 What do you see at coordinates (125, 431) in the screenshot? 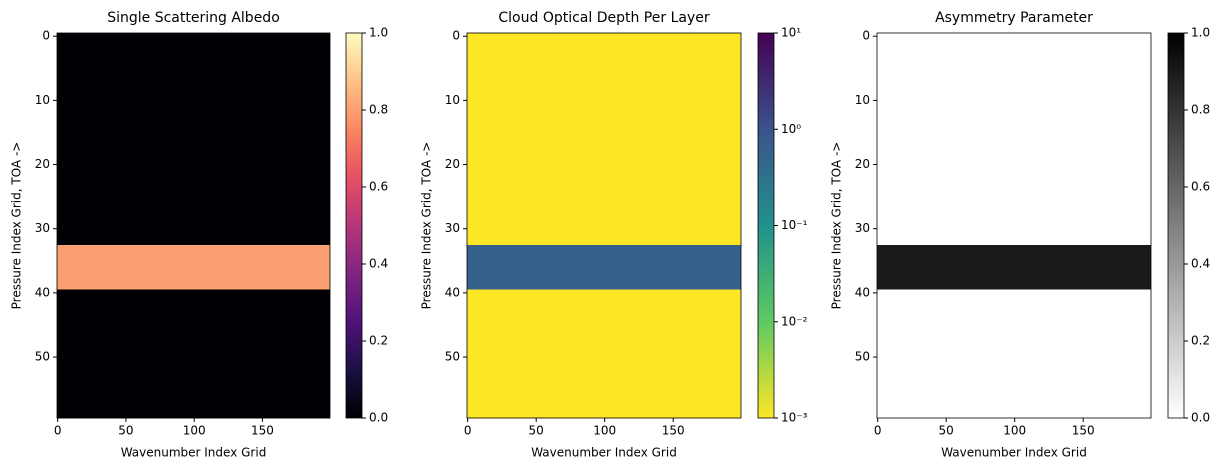
I see `x-tick-label: 50` at bounding box center [125, 431].